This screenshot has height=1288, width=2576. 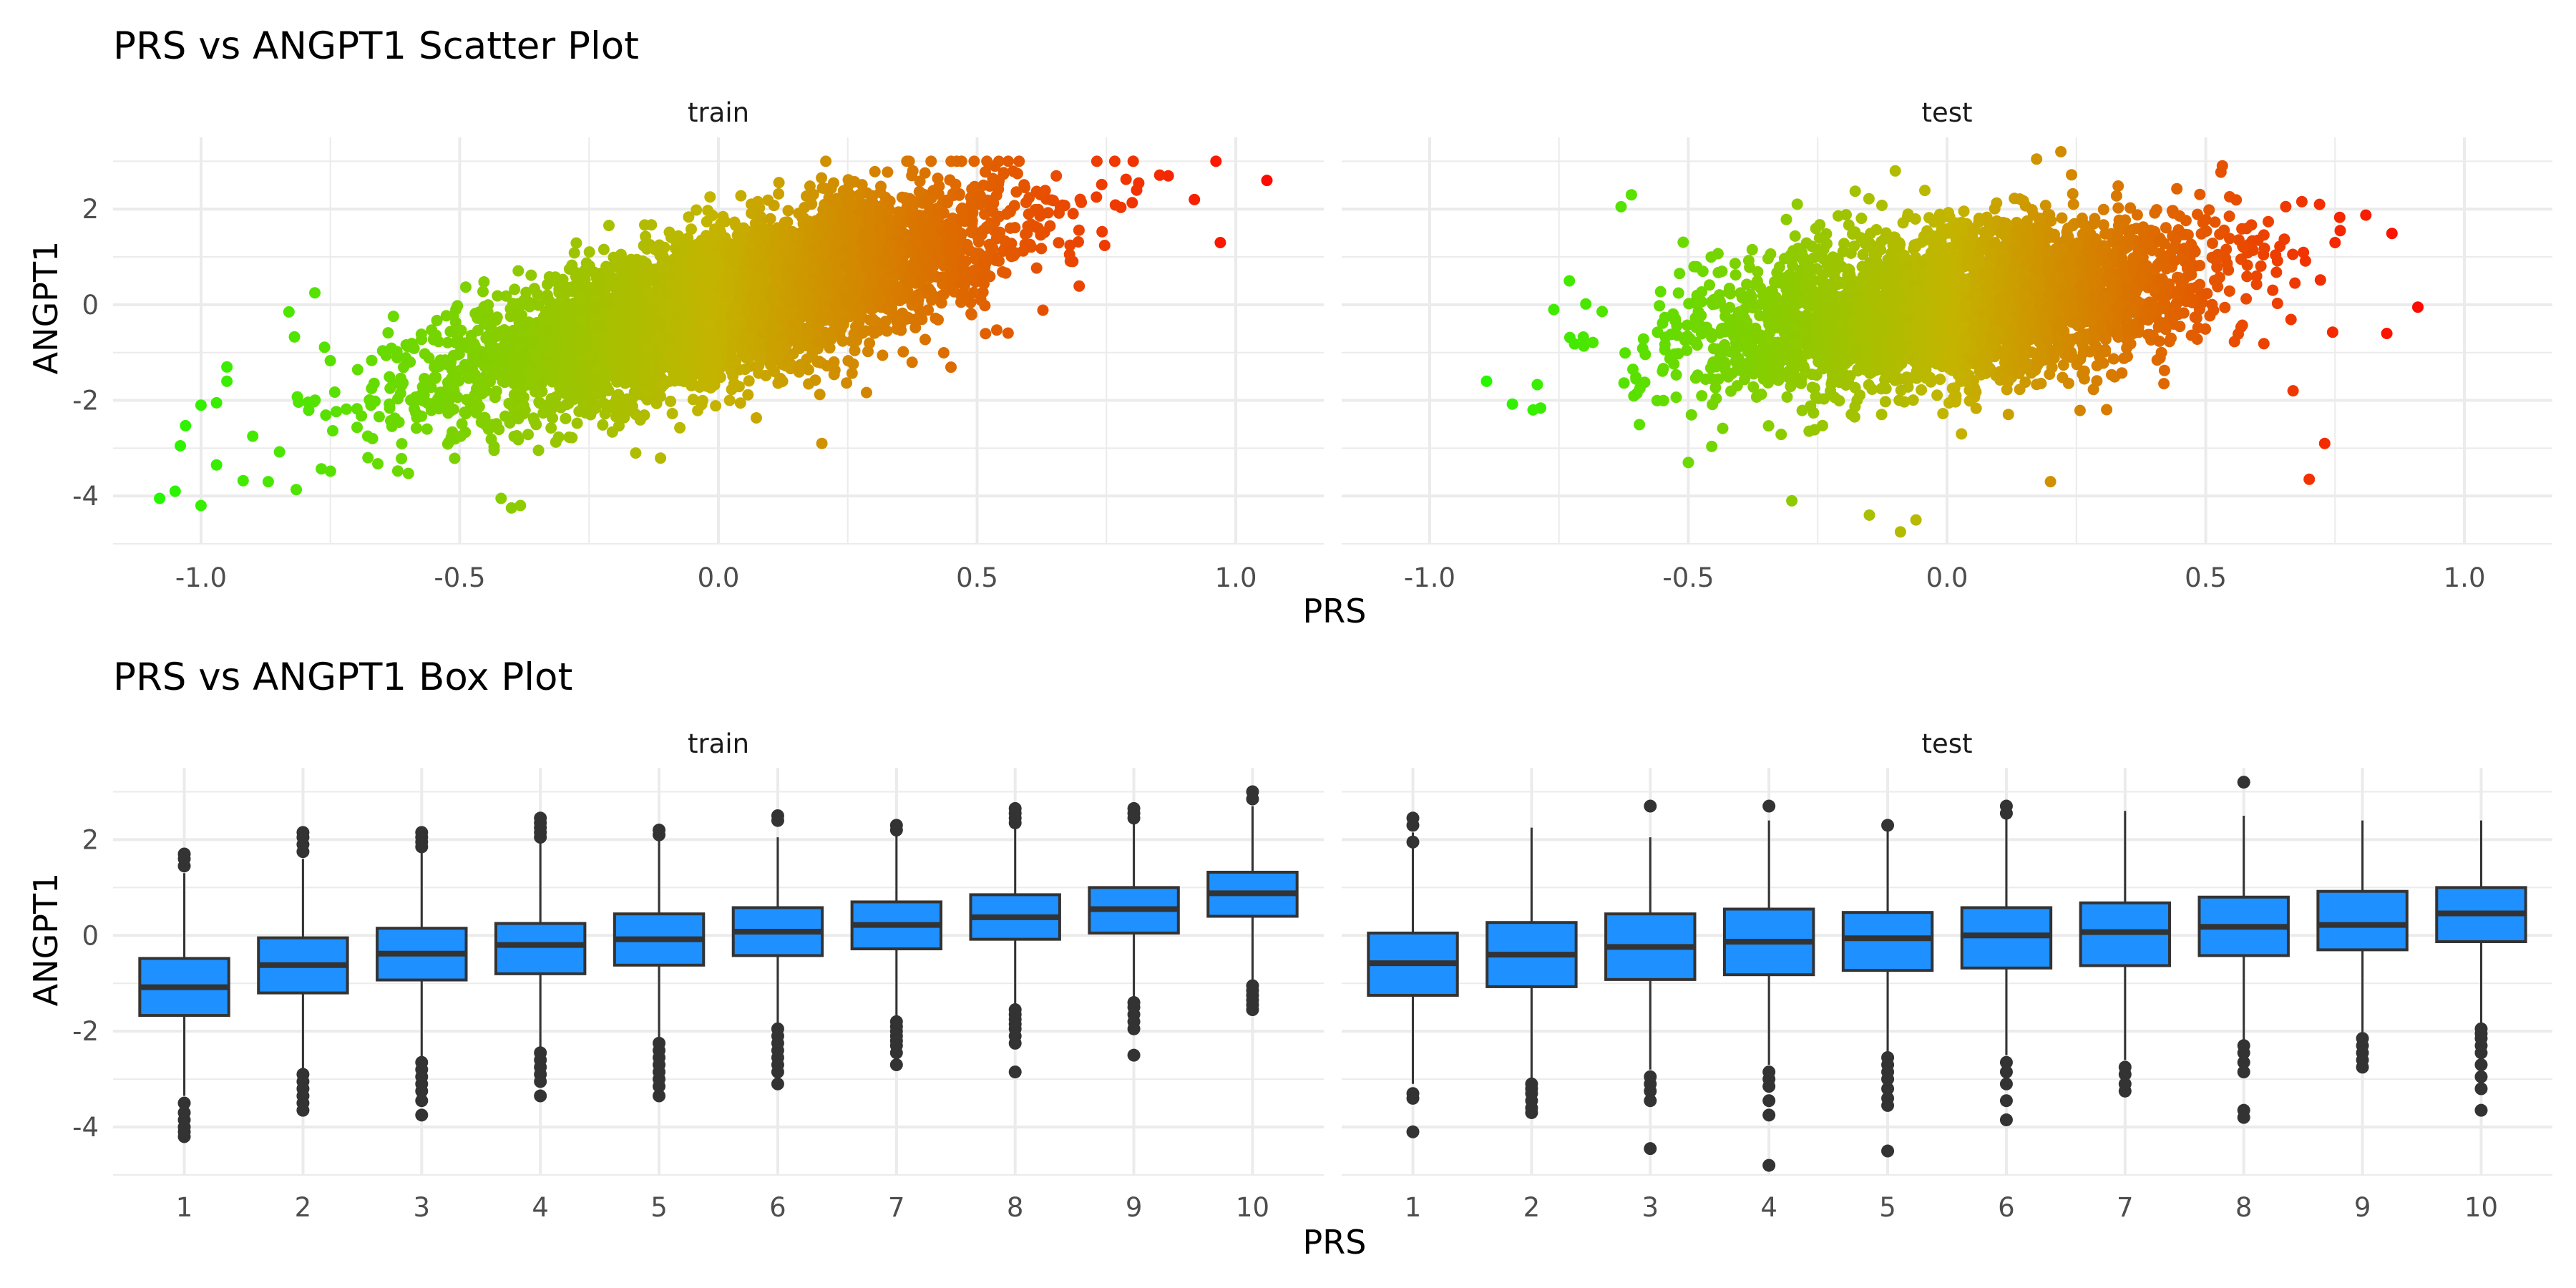 I want to click on x-tick-label: 0.0, so click(x=719, y=577).